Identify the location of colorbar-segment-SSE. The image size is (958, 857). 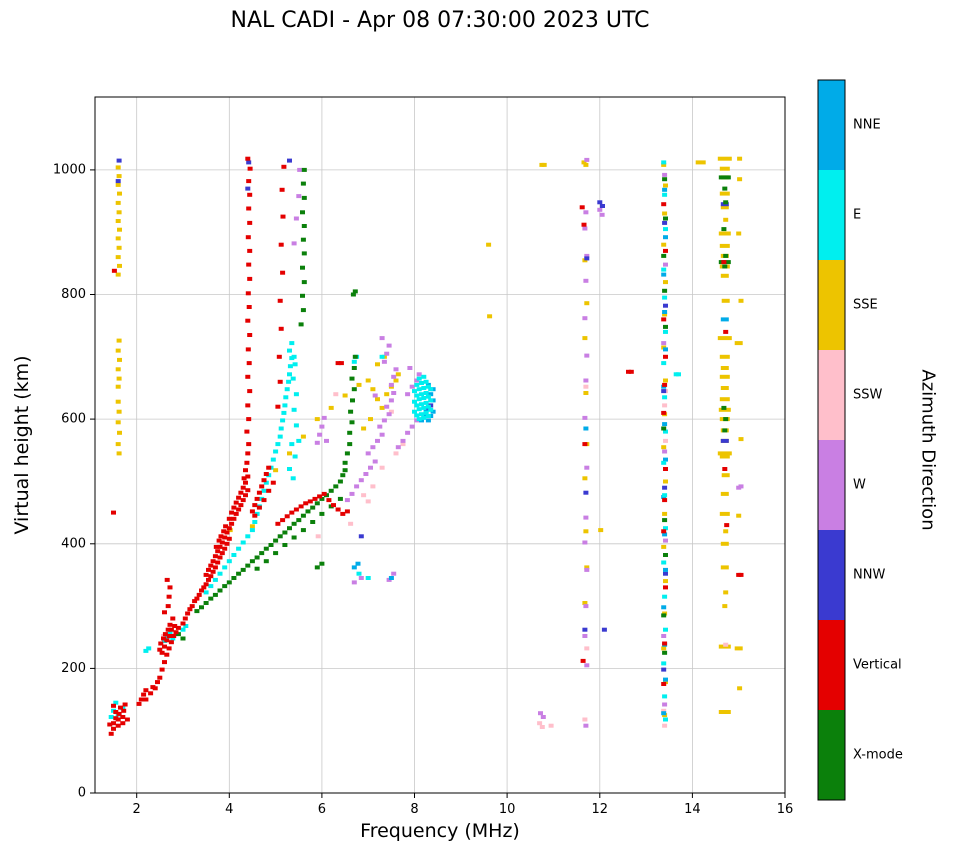
(831, 305).